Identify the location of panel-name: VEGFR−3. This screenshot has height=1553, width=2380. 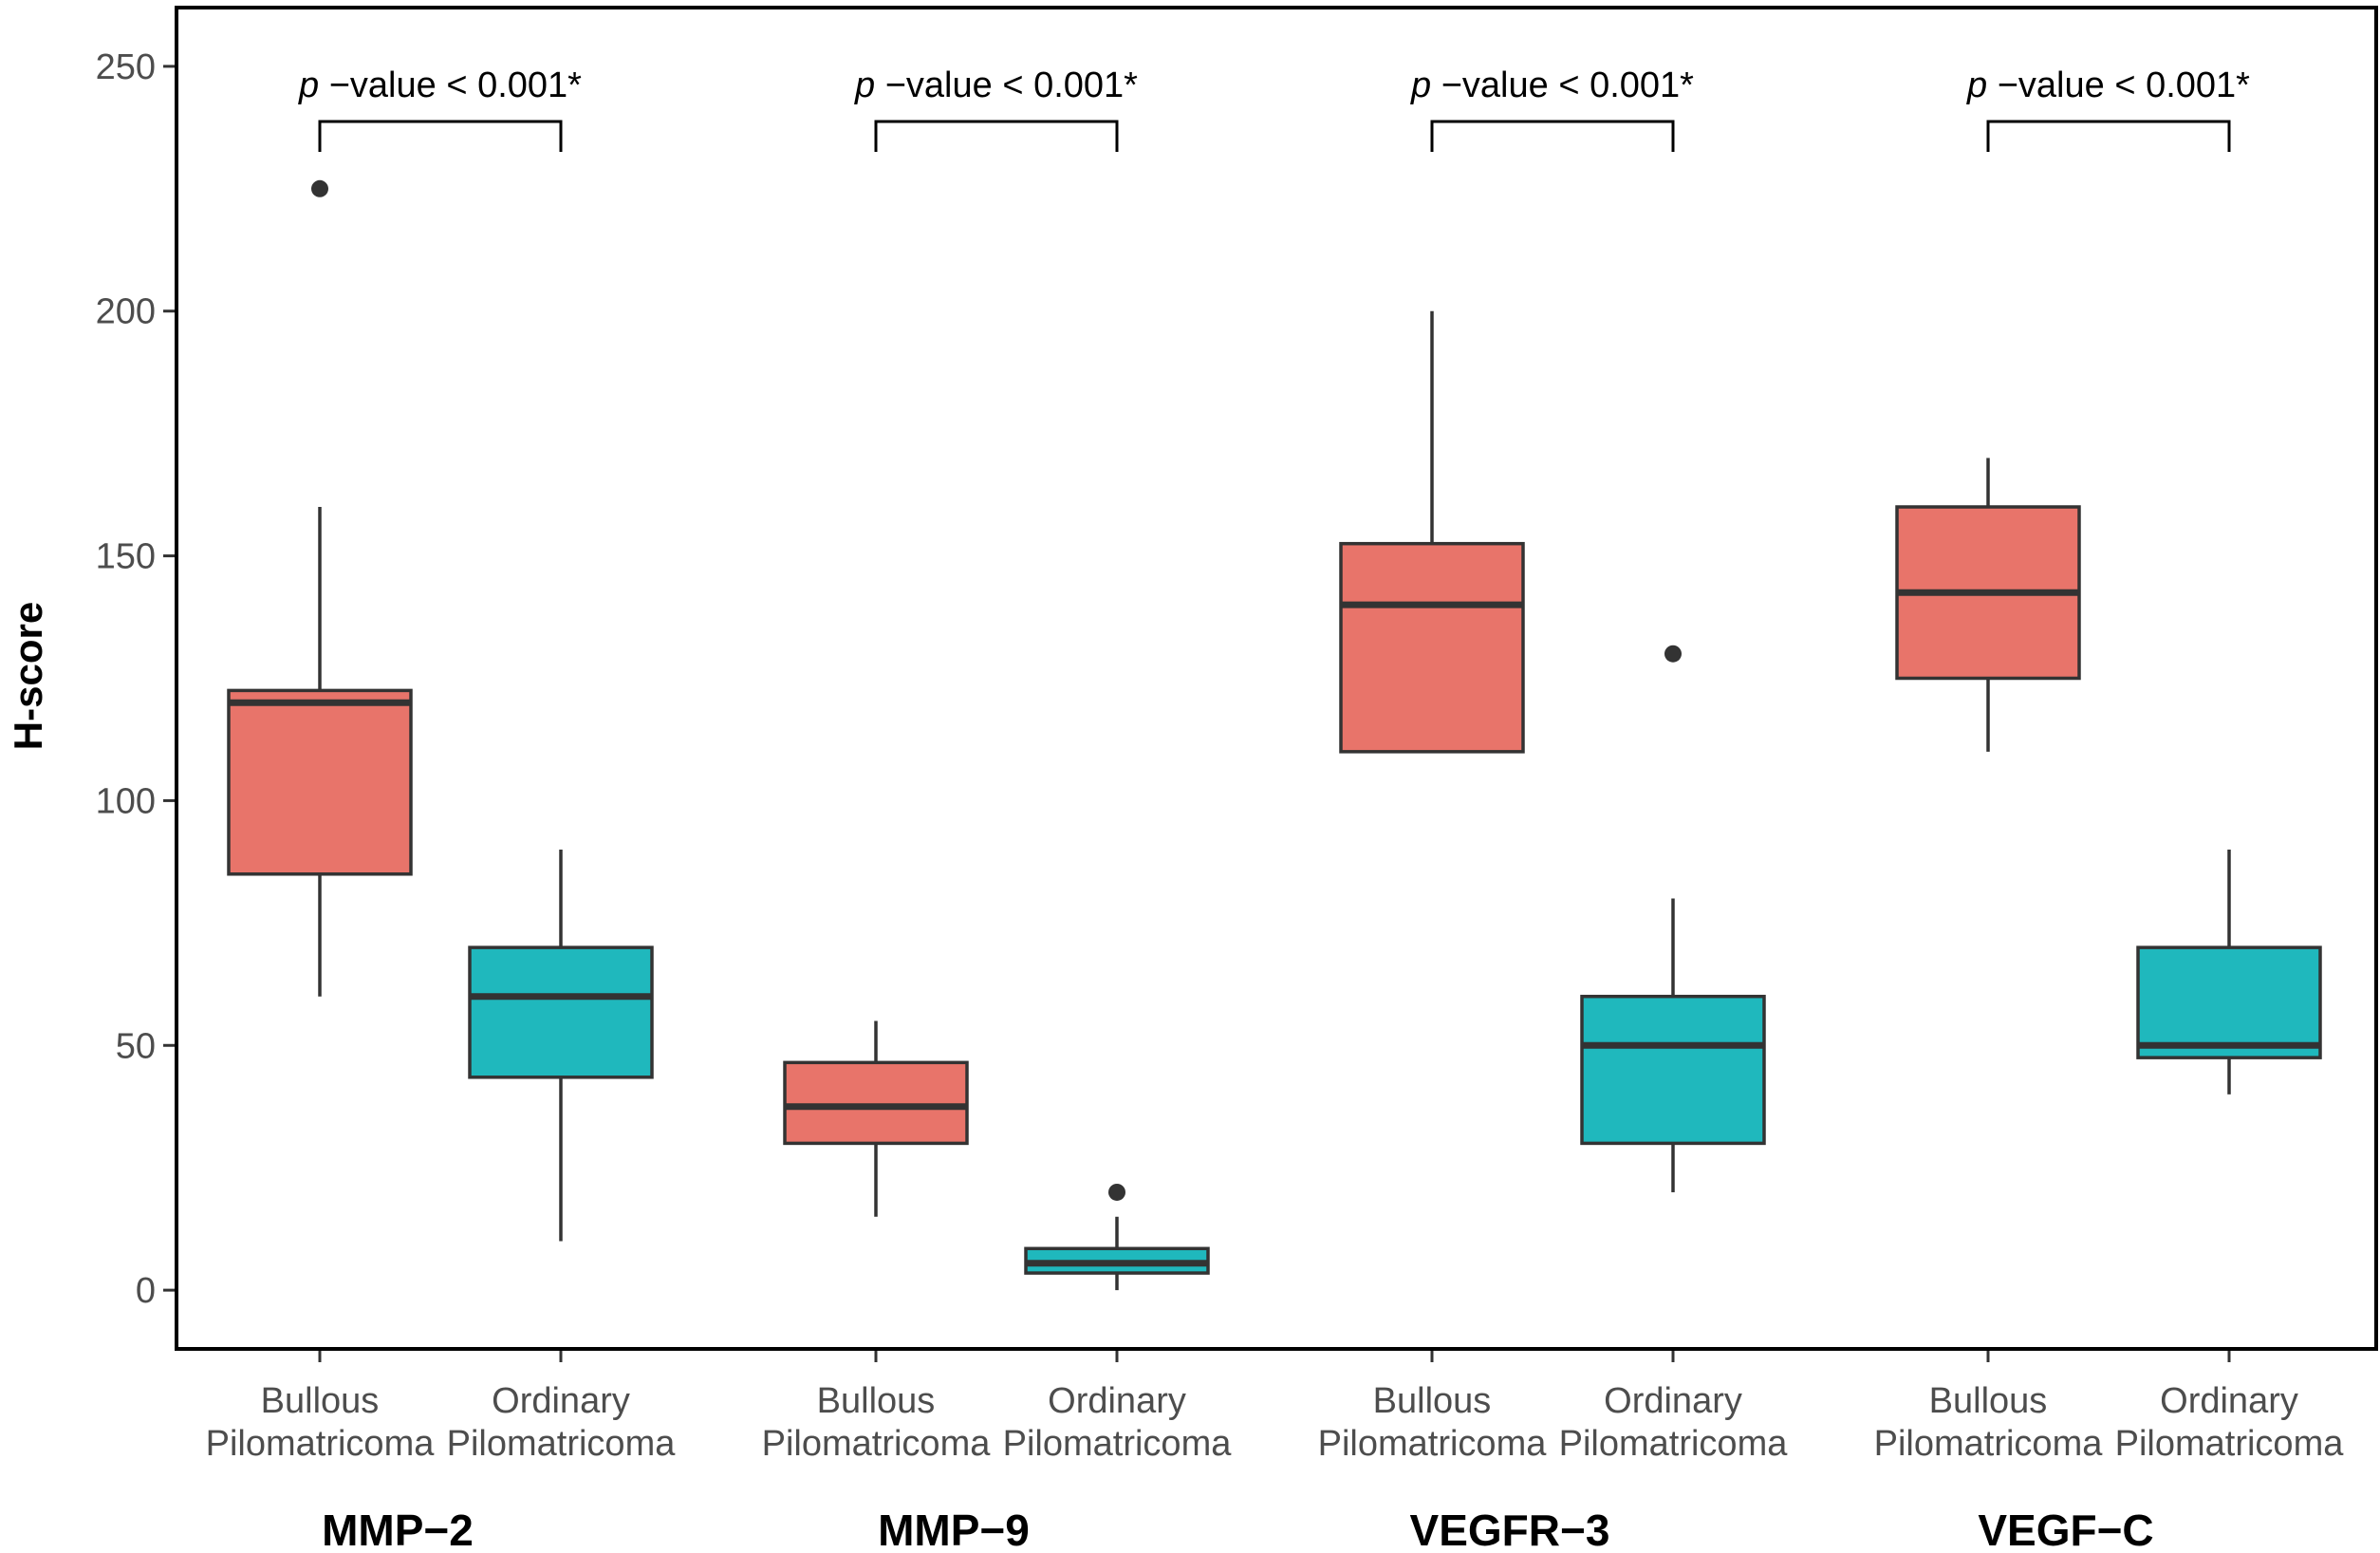
(1510, 1530).